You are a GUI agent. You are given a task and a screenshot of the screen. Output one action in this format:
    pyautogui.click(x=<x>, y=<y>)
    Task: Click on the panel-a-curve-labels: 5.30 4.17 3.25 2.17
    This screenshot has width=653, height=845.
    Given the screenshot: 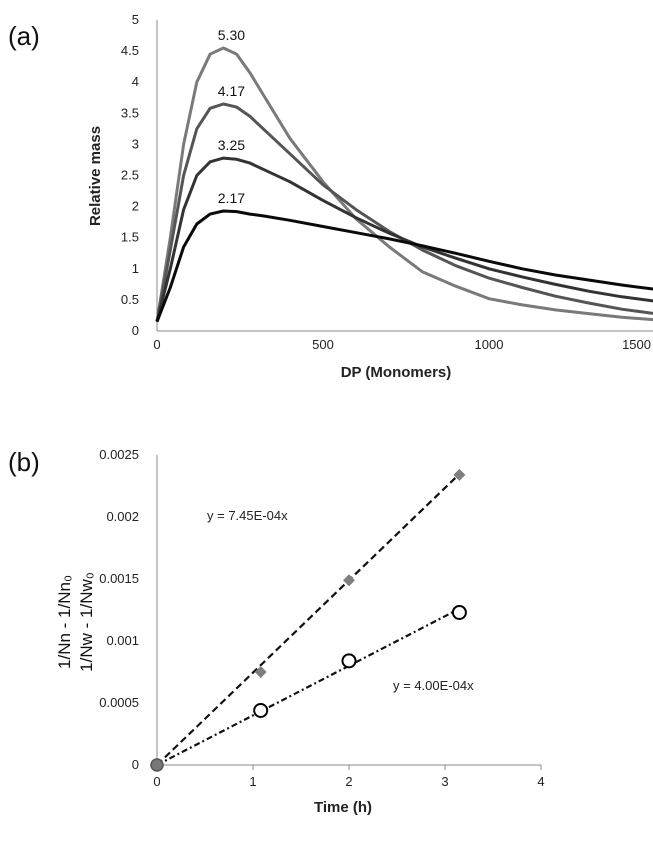 What is the action you would take?
    pyautogui.click(x=231, y=116)
    